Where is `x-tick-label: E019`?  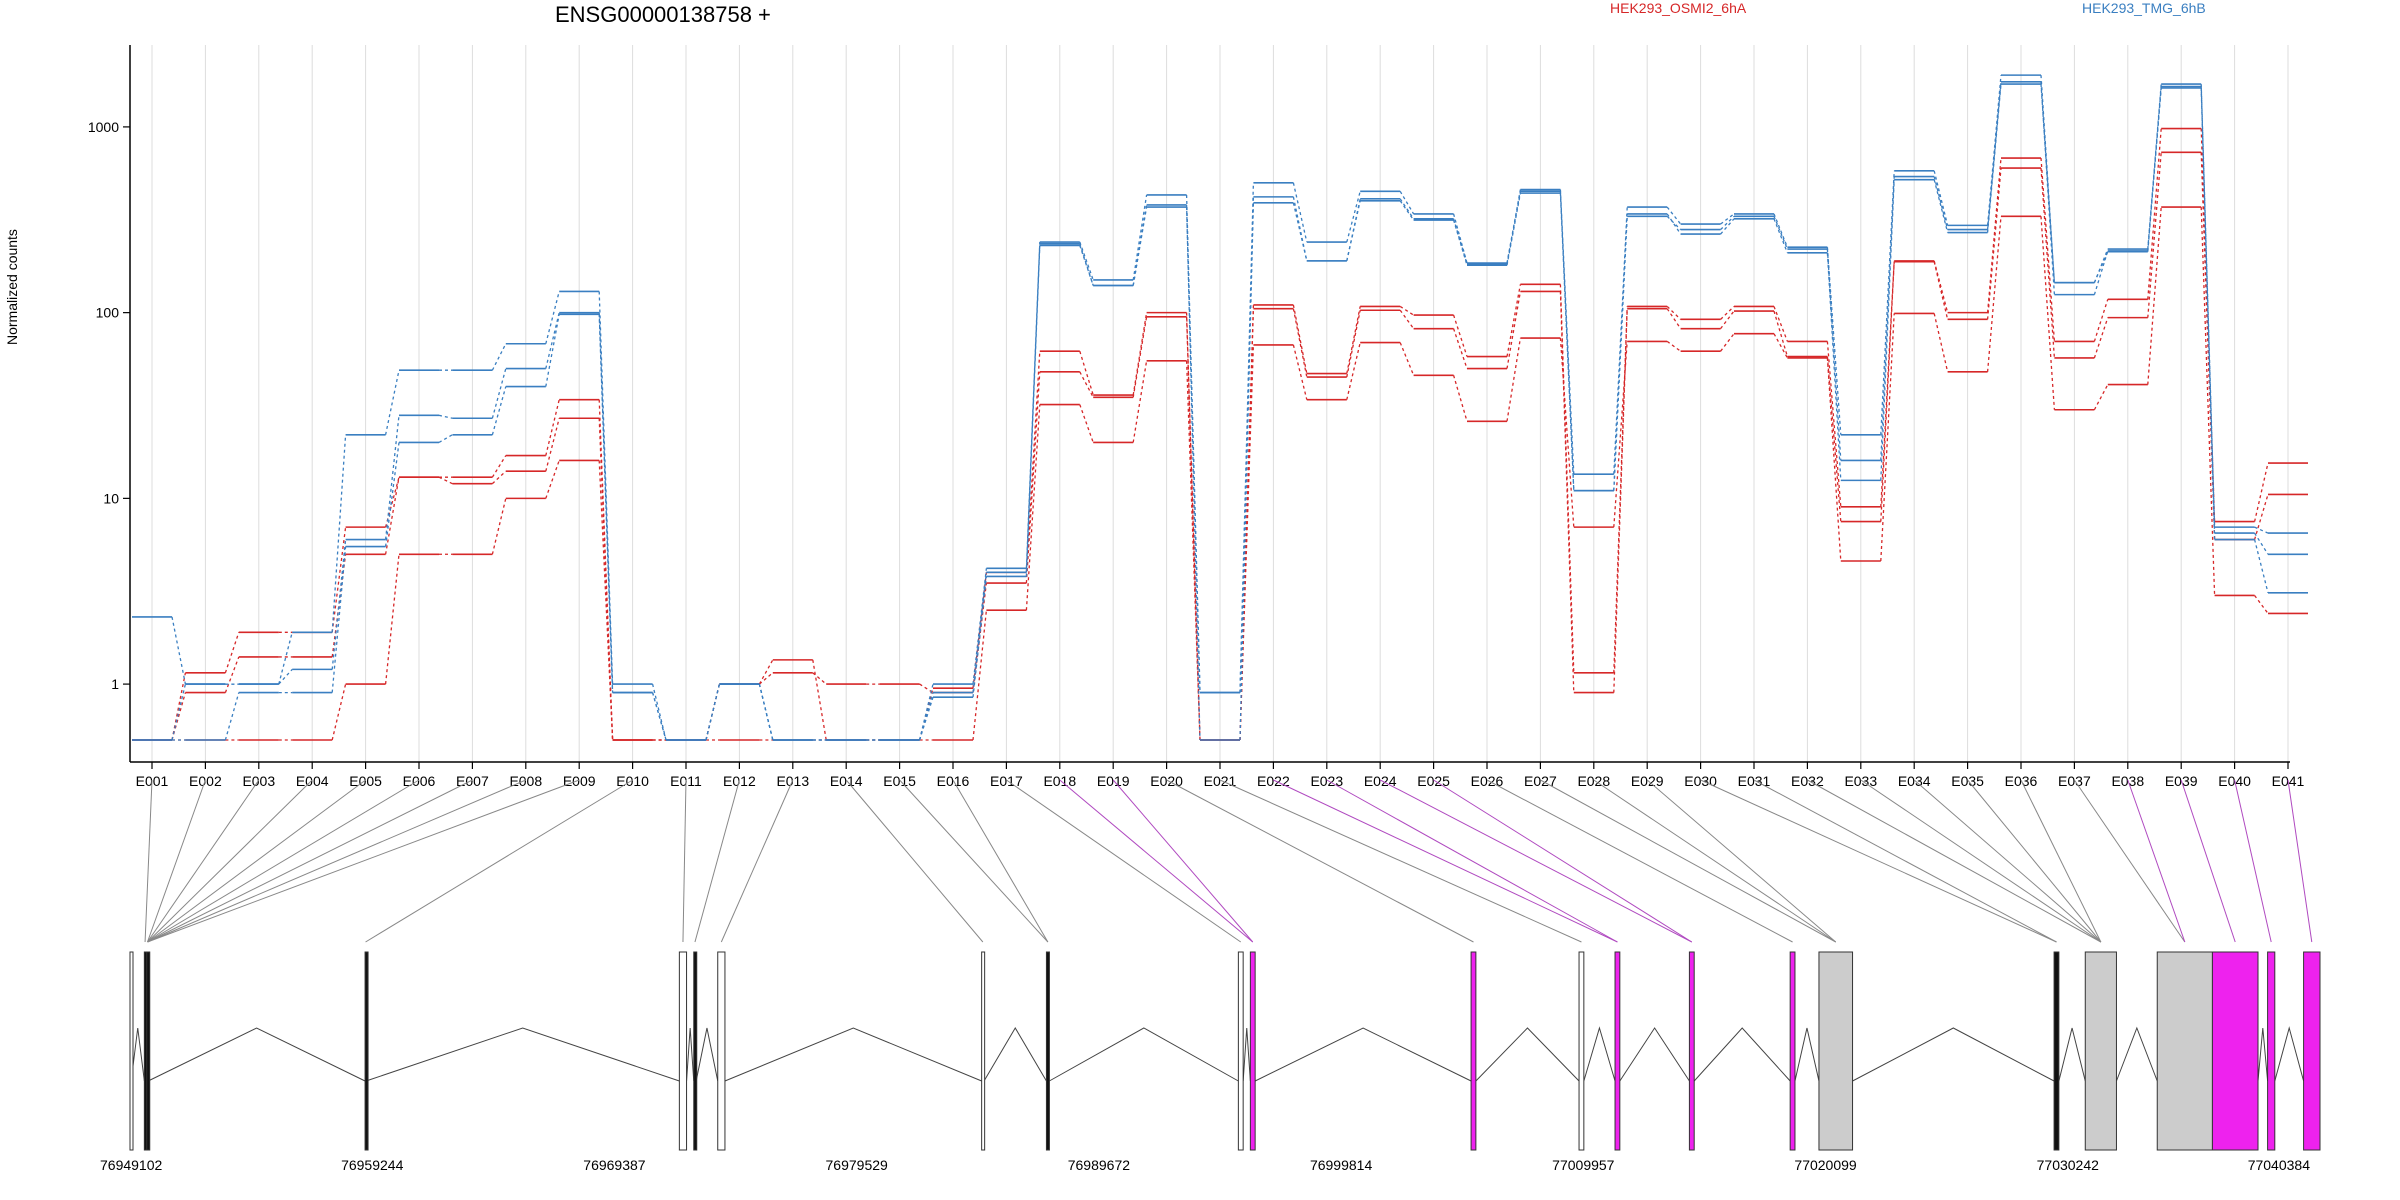
x-tick-label: E019 is located at coordinates (1113, 781).